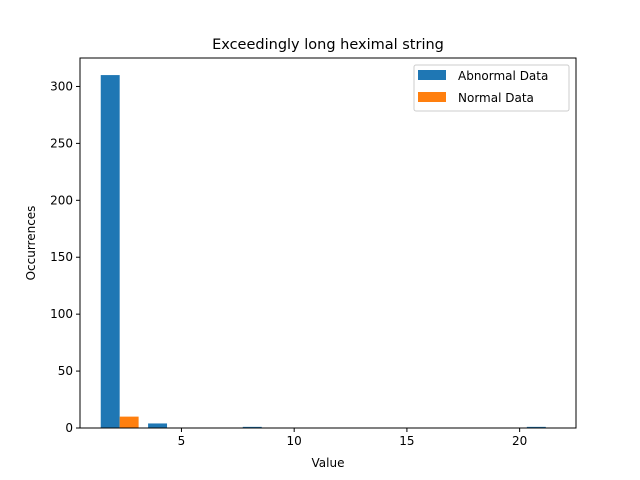  I want to click on legend: Abnormal Data Normal Data, so click(491, 88).